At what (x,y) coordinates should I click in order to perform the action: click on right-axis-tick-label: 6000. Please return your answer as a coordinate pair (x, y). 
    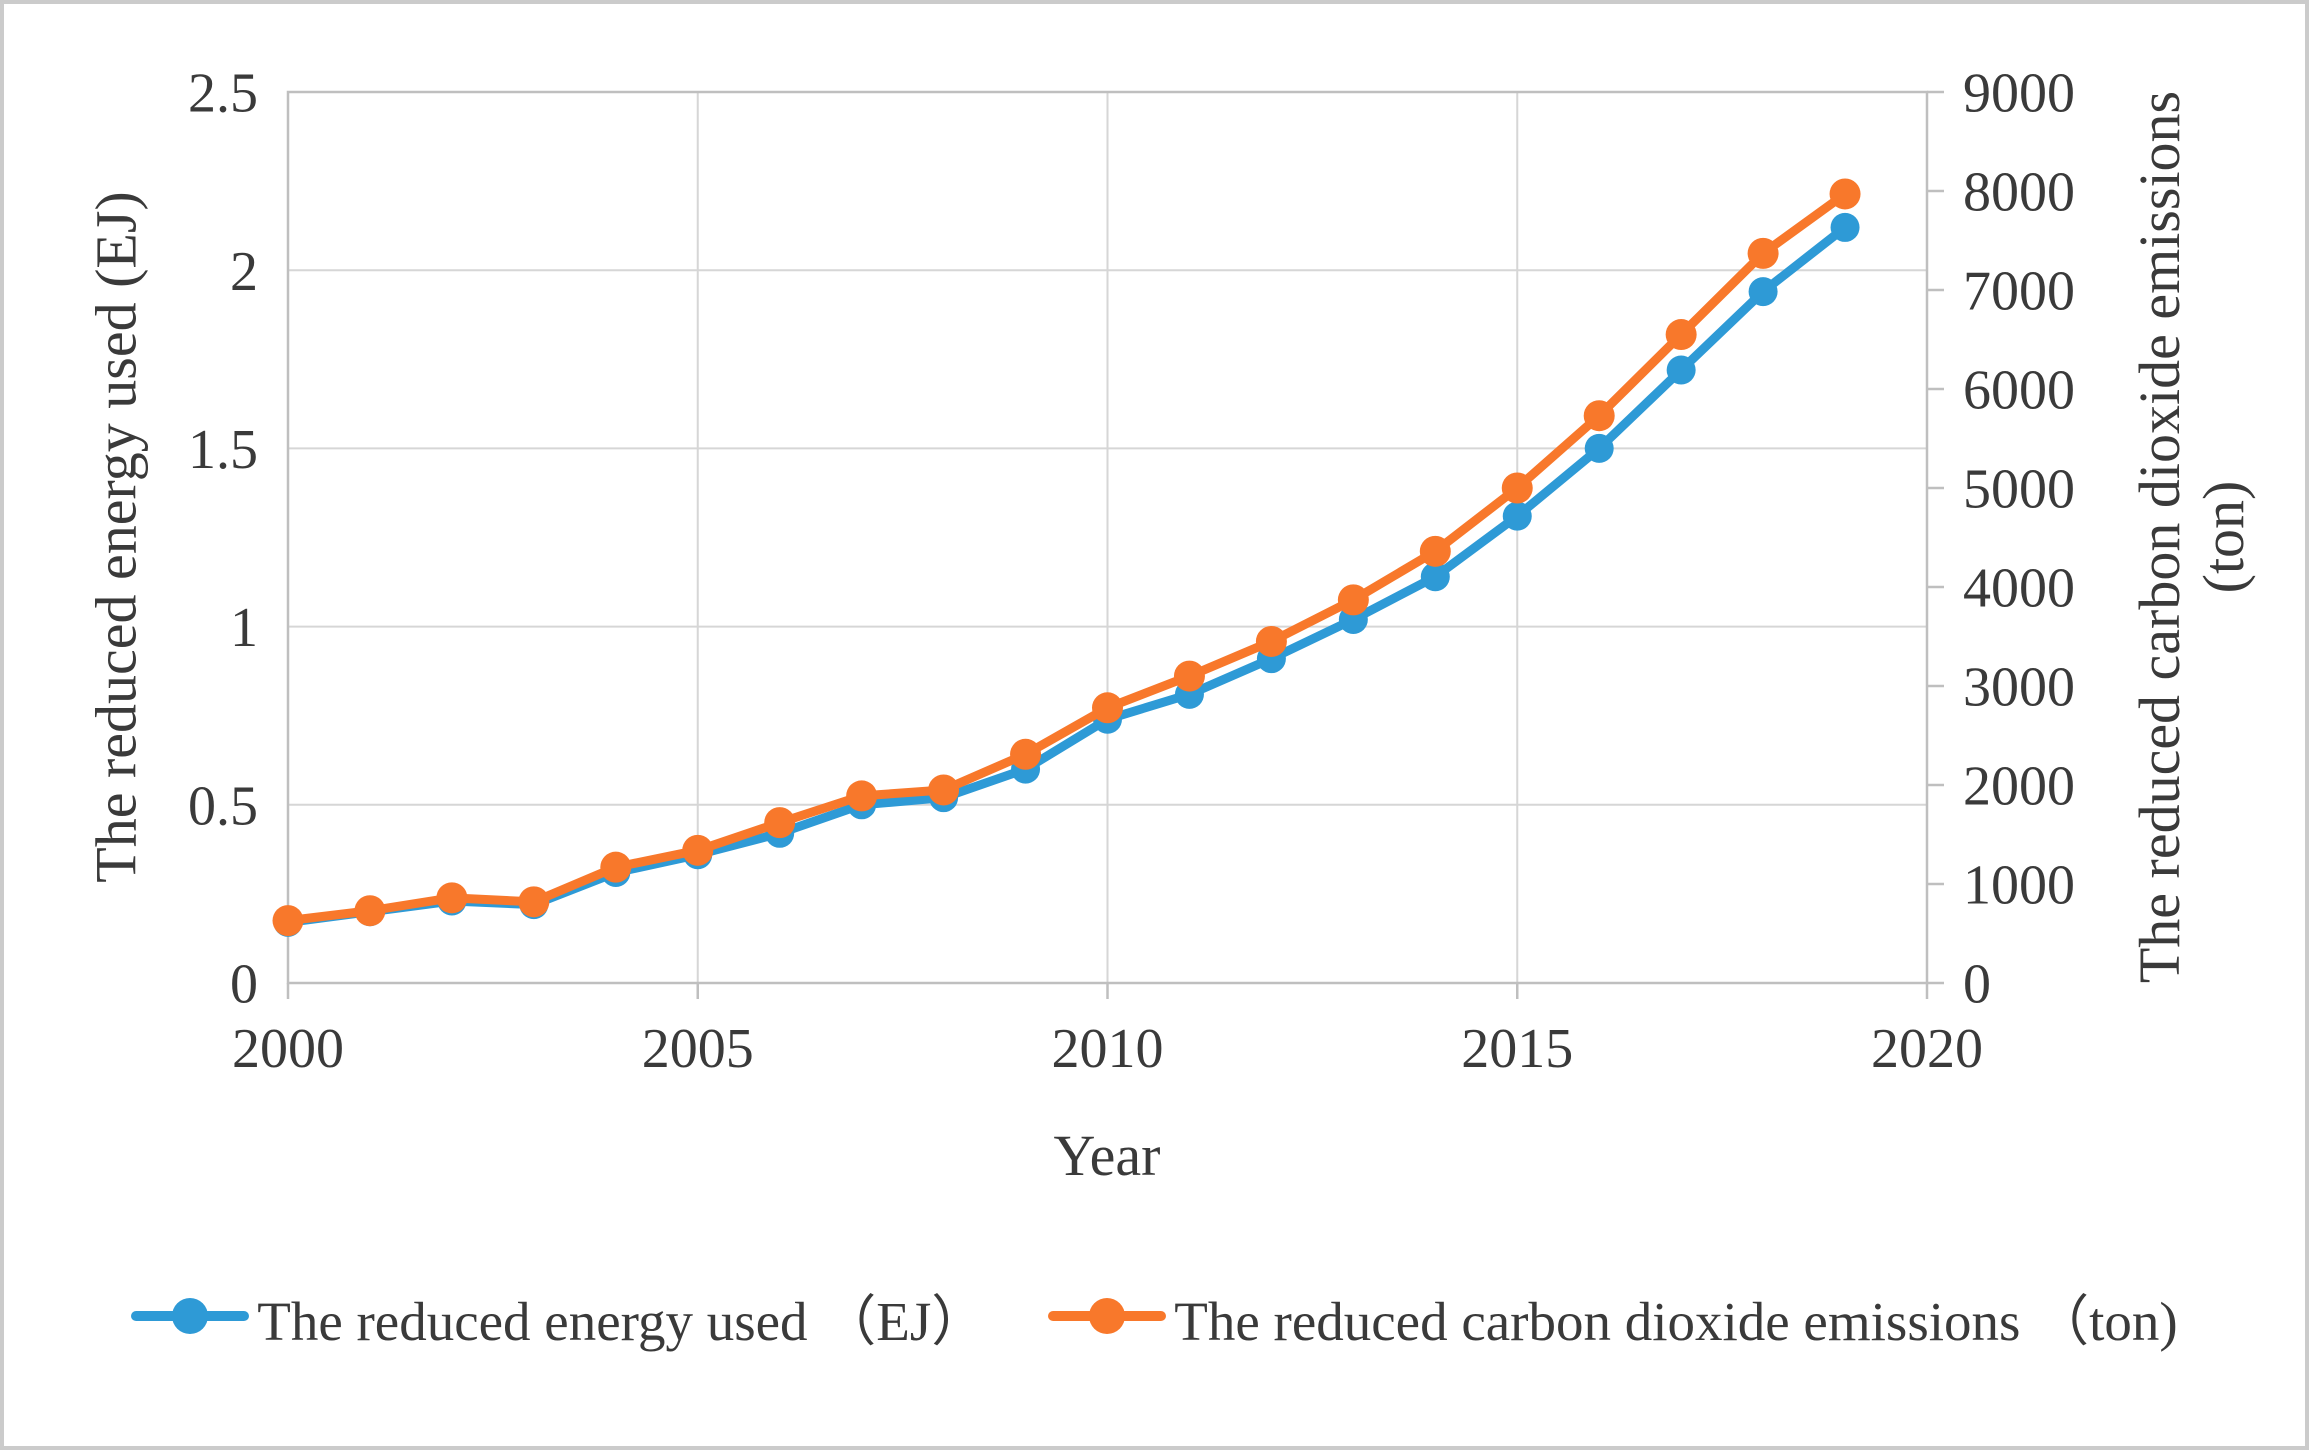
    Looking at the image, I should click on (2019, 391).